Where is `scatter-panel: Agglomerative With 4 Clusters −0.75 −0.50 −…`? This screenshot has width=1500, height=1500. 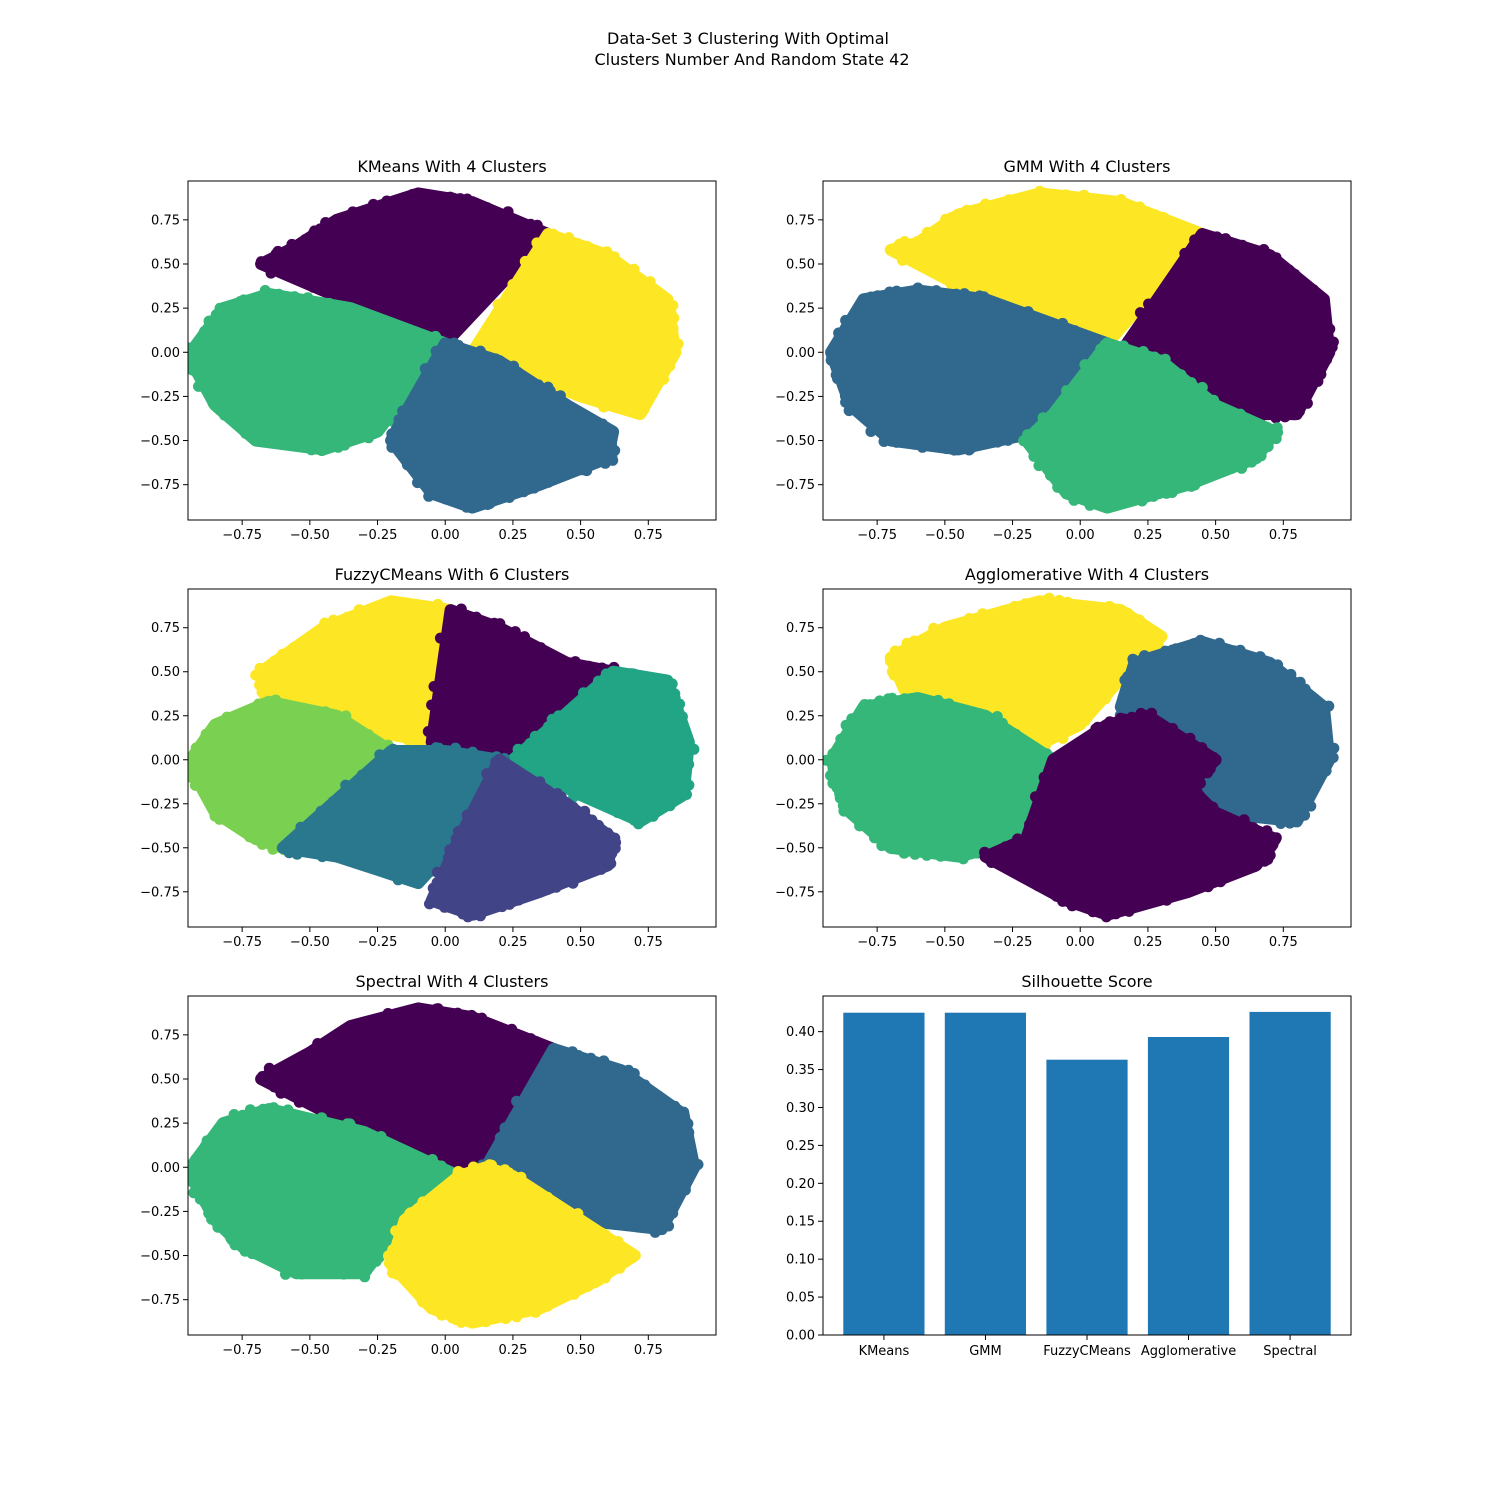 scatter-panel: Agglomerative With 4 Clusters −0.75 −0.50 −… is located at coordinates (1063, 757).